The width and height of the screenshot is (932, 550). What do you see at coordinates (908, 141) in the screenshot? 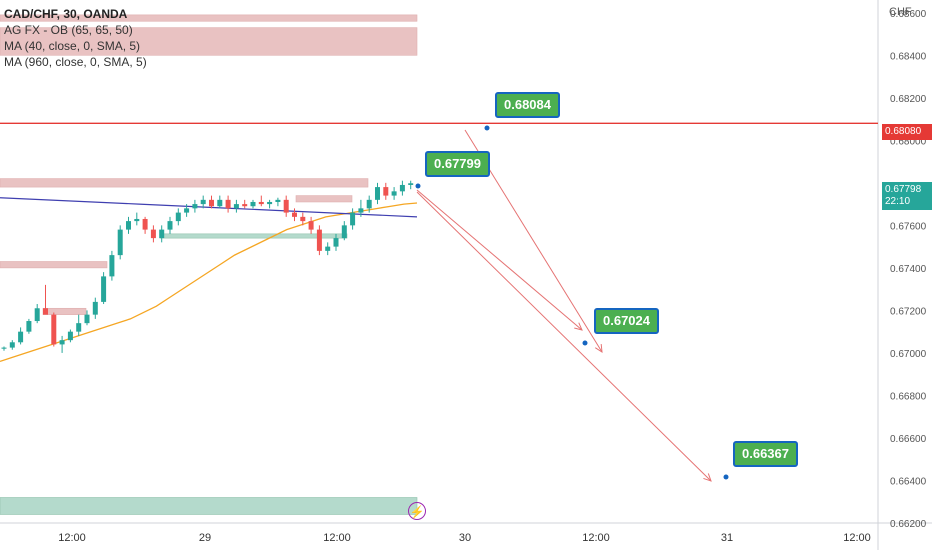
I see `y-tick-label: 0.68000` at bounding box center [908, 141].